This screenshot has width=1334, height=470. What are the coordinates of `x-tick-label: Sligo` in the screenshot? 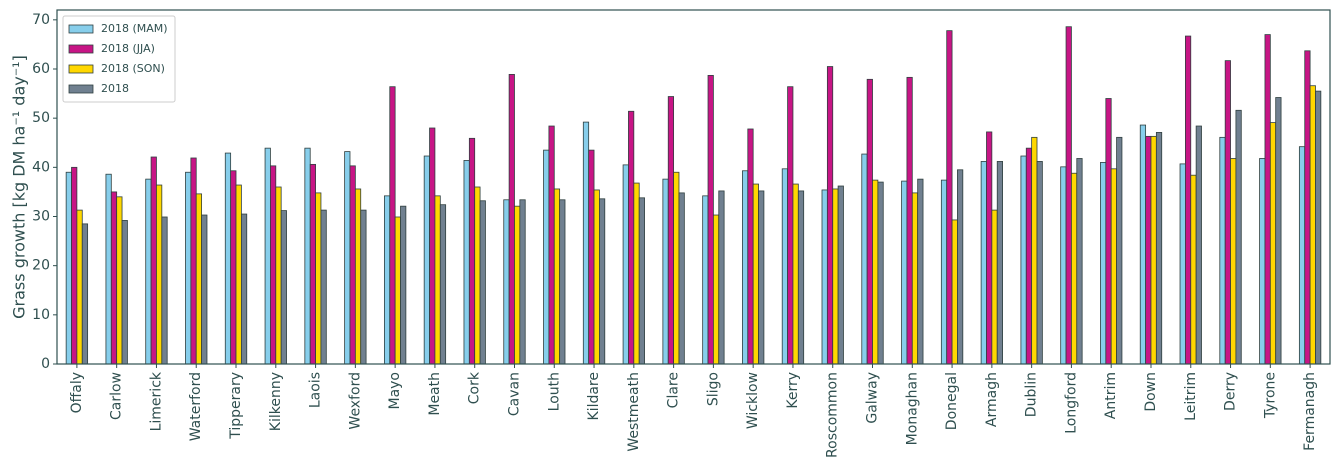 It's located at (713, 389).